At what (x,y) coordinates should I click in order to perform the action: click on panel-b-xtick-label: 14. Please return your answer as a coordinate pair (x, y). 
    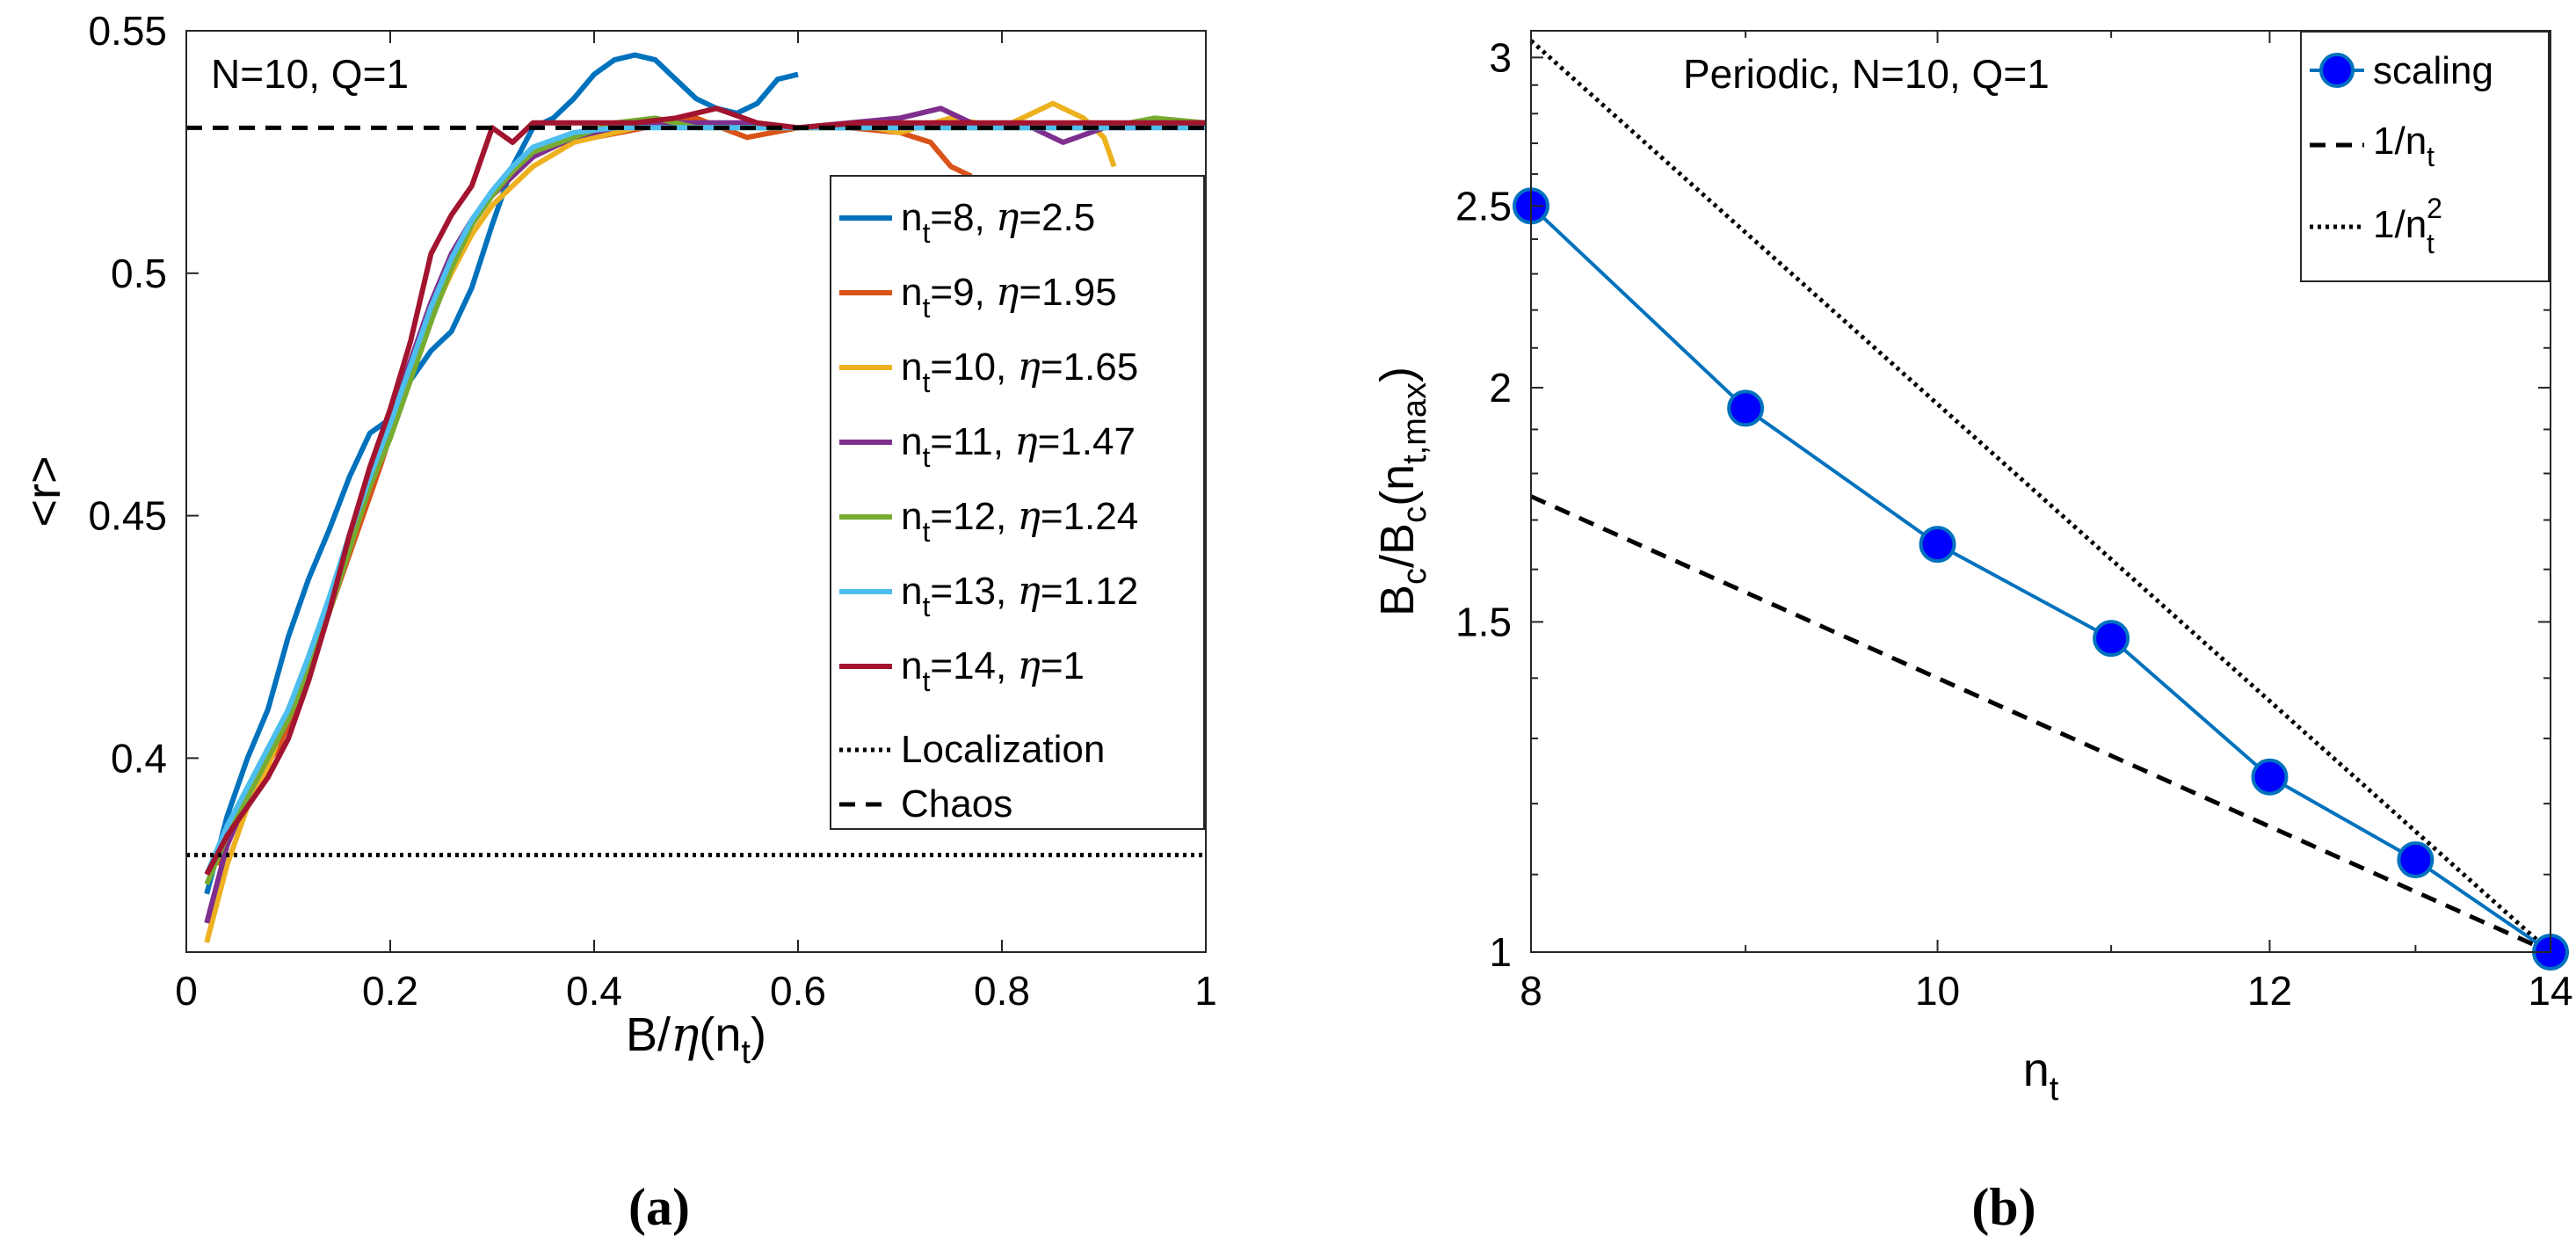
    Looking at the image, I should click on (2550, 991).